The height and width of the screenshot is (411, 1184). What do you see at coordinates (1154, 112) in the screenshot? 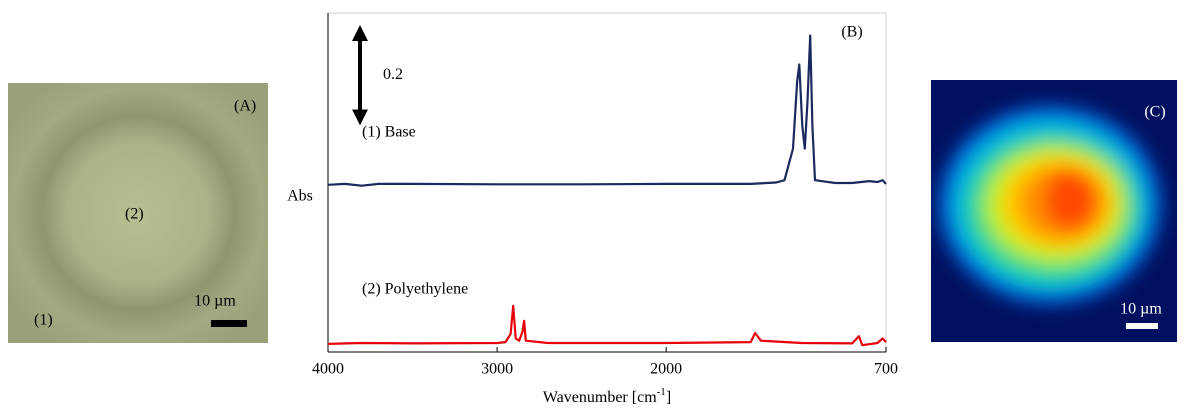
I see `panel-label: (C)` at bounding box center [1154, 112].